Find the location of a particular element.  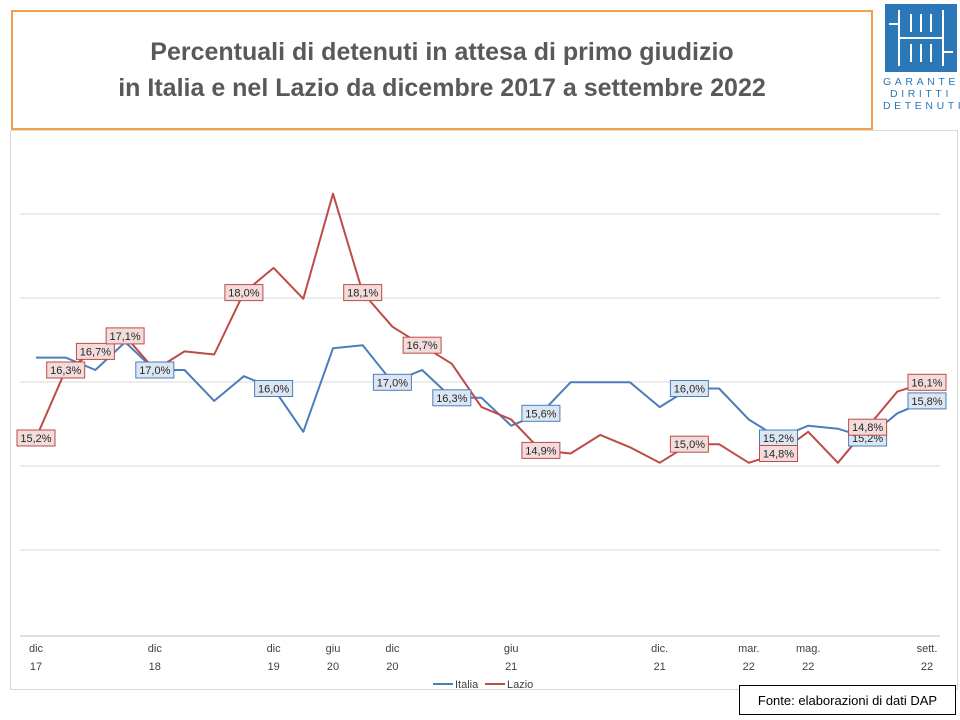

x-tick-label: sett. is located at coordinates (927, 649).